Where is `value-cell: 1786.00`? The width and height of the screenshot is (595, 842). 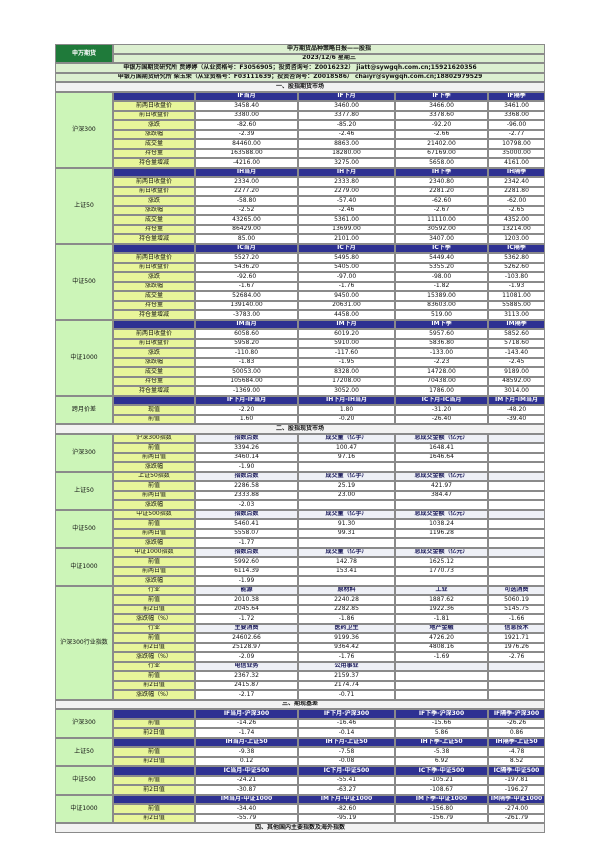 value-cell: 1786.00 is located at coordinates (441, 391).